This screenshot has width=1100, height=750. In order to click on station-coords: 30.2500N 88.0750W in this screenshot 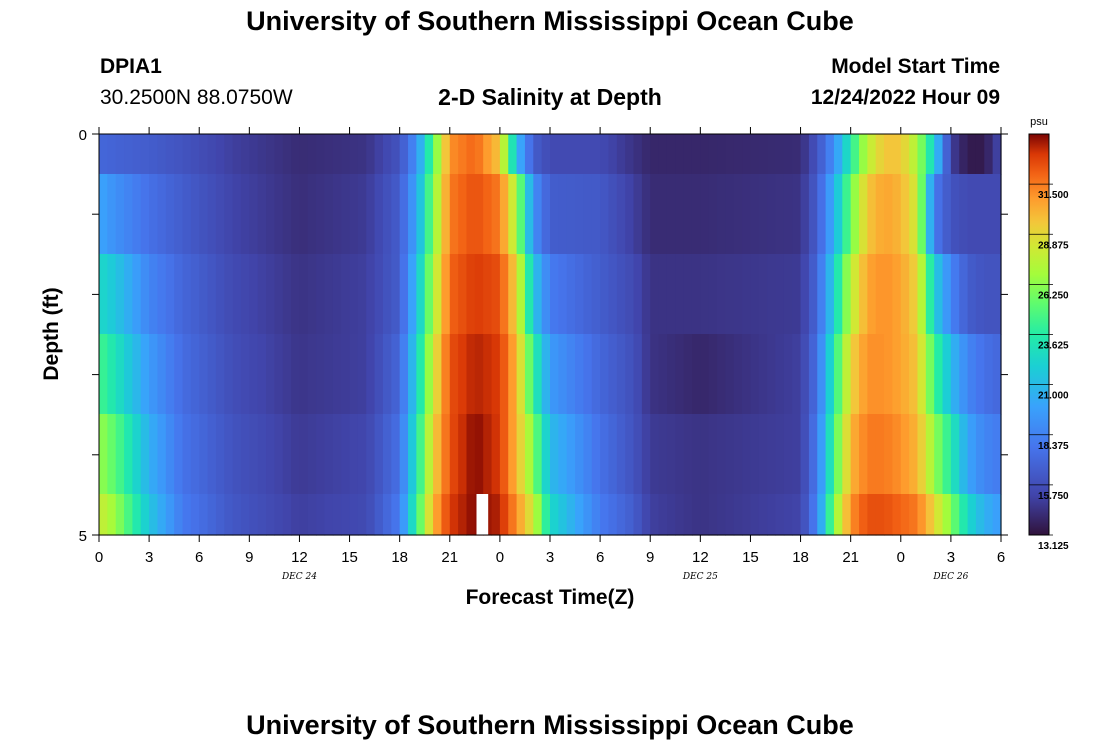, I will do `click(196, 97)`.